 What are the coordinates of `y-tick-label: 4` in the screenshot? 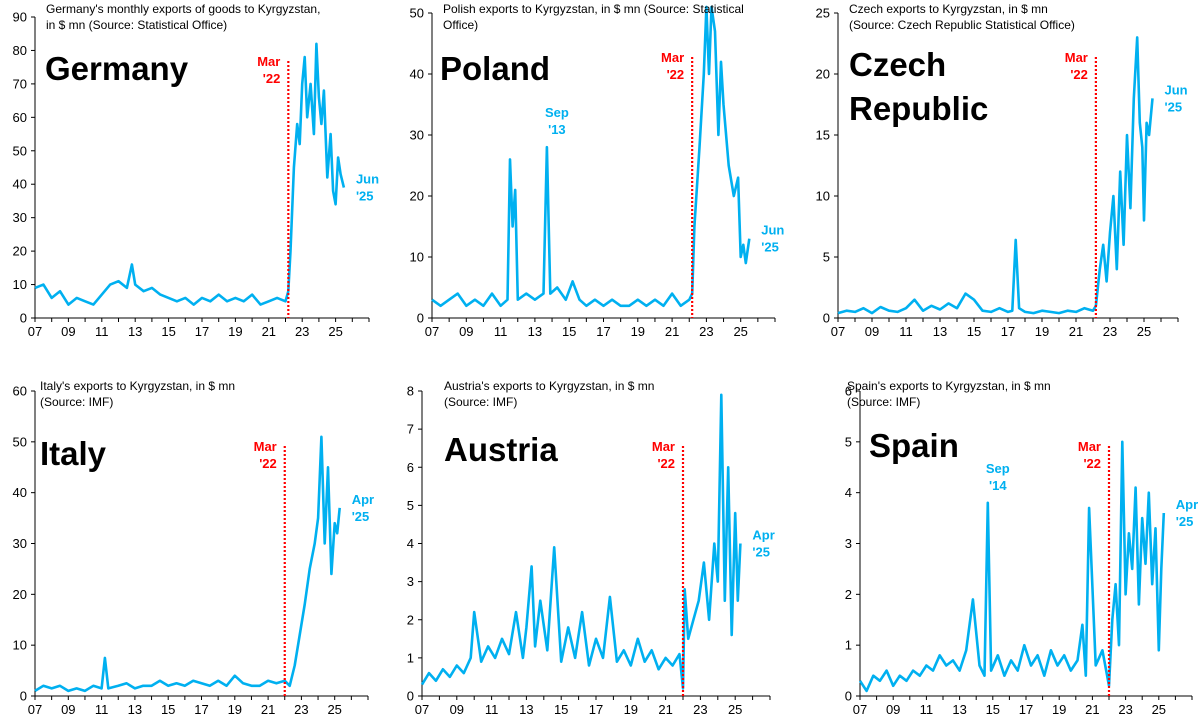 It's located at (848, 492).